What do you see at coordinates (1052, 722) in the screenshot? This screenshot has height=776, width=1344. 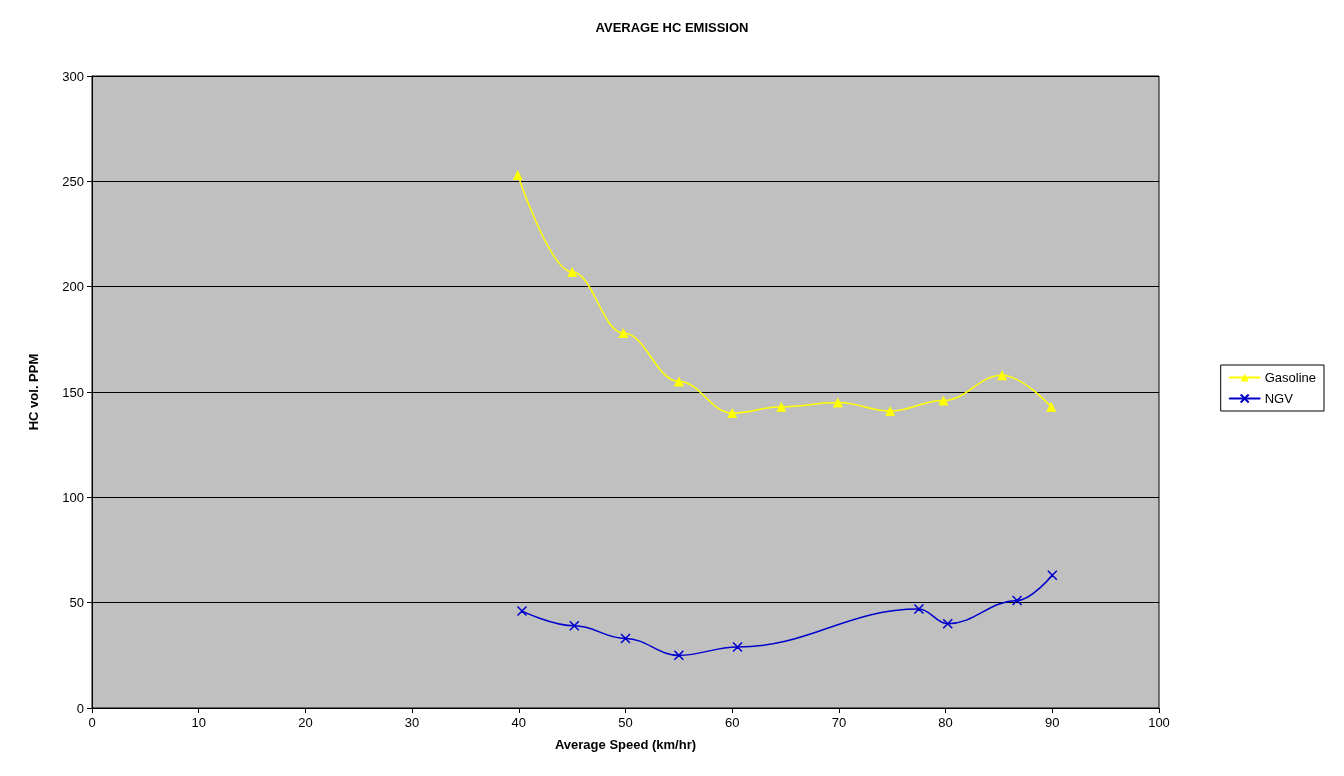 I see `x-tick-label: 90` at bounding box center [1052, 722].